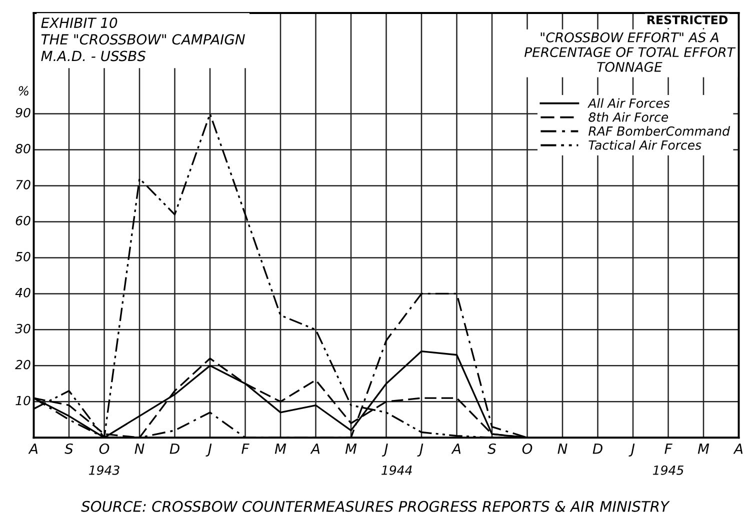  I want to click on annotation: RESTRICTED, so click(687, 19).